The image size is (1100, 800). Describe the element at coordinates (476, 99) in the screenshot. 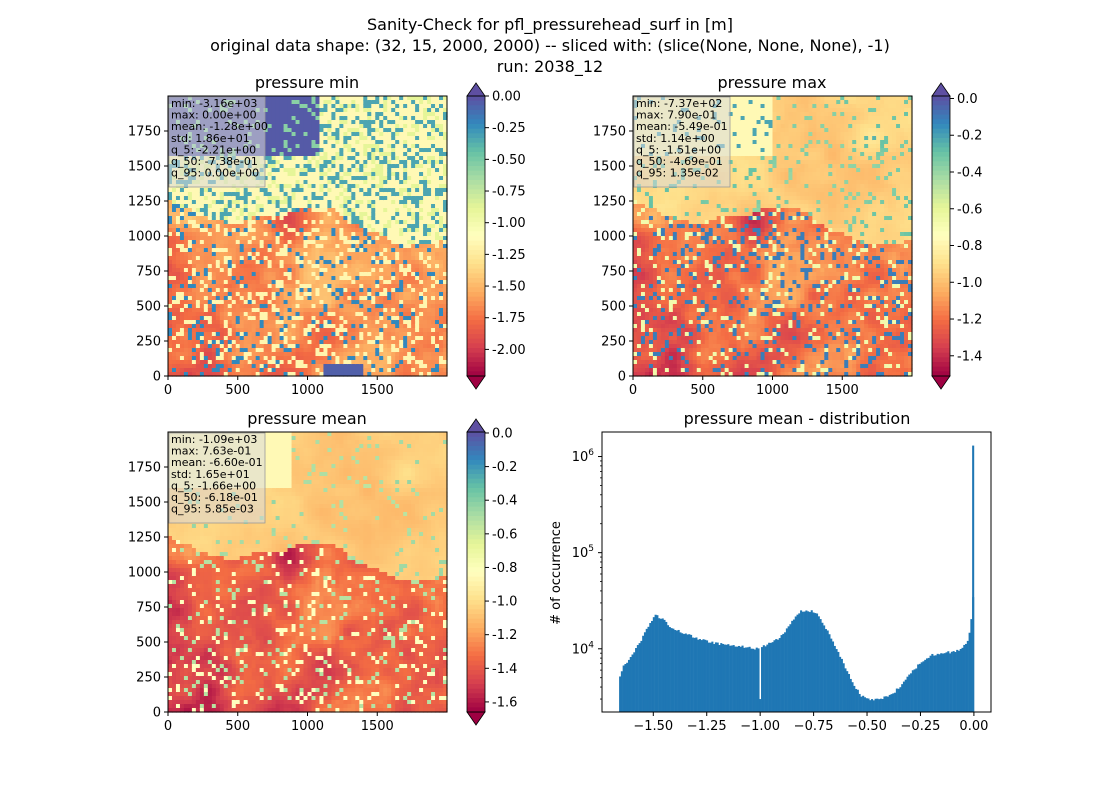

I see `colorbar-segment` at that location.